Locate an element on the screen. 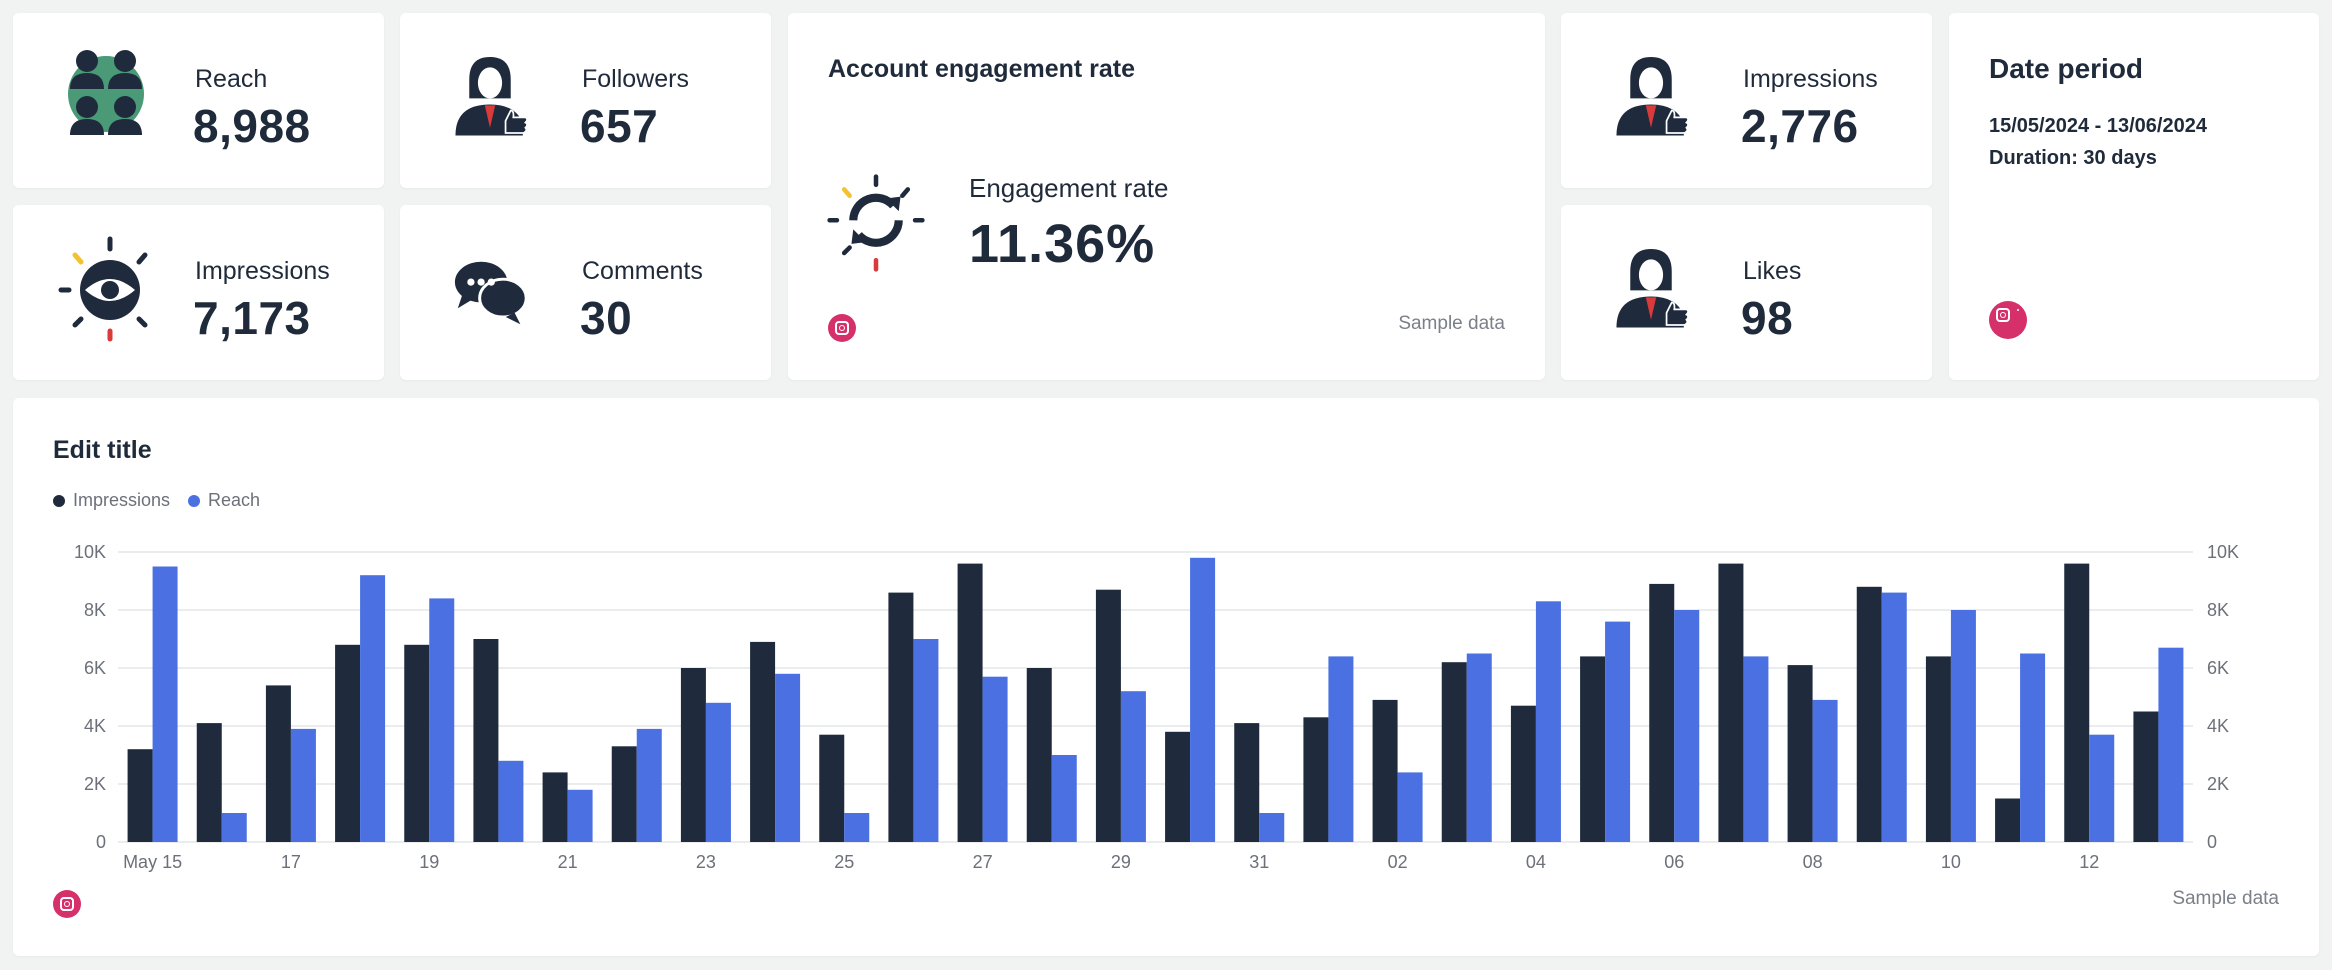  x-tick-label: 12 is located at coordinates (2089, 862).